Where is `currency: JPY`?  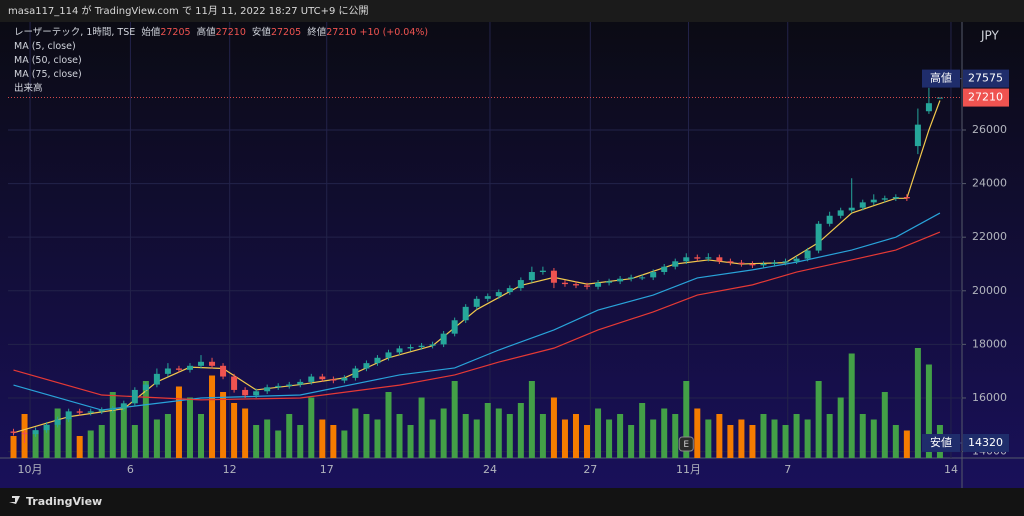 currency: JPY is located at coordinates (990, 36).